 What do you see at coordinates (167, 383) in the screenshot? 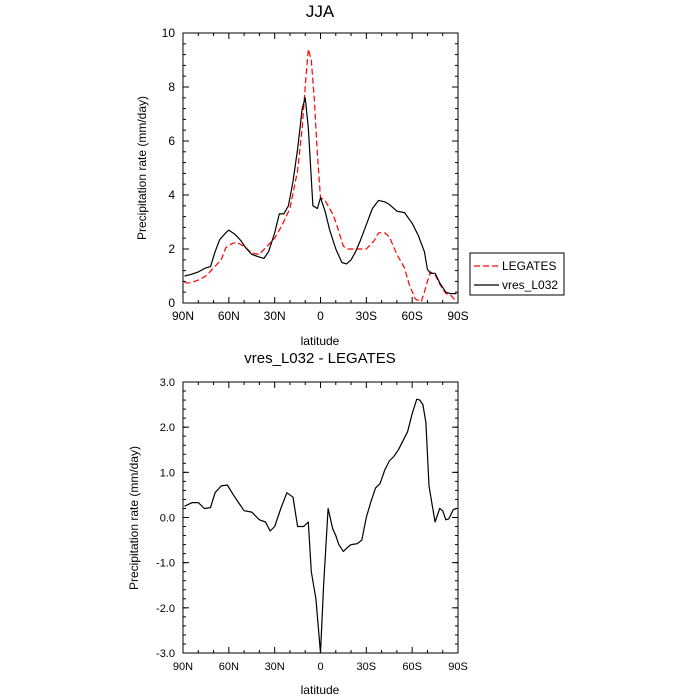
I see `y-tick-label: 3.0` at bounding box center [167, 383].